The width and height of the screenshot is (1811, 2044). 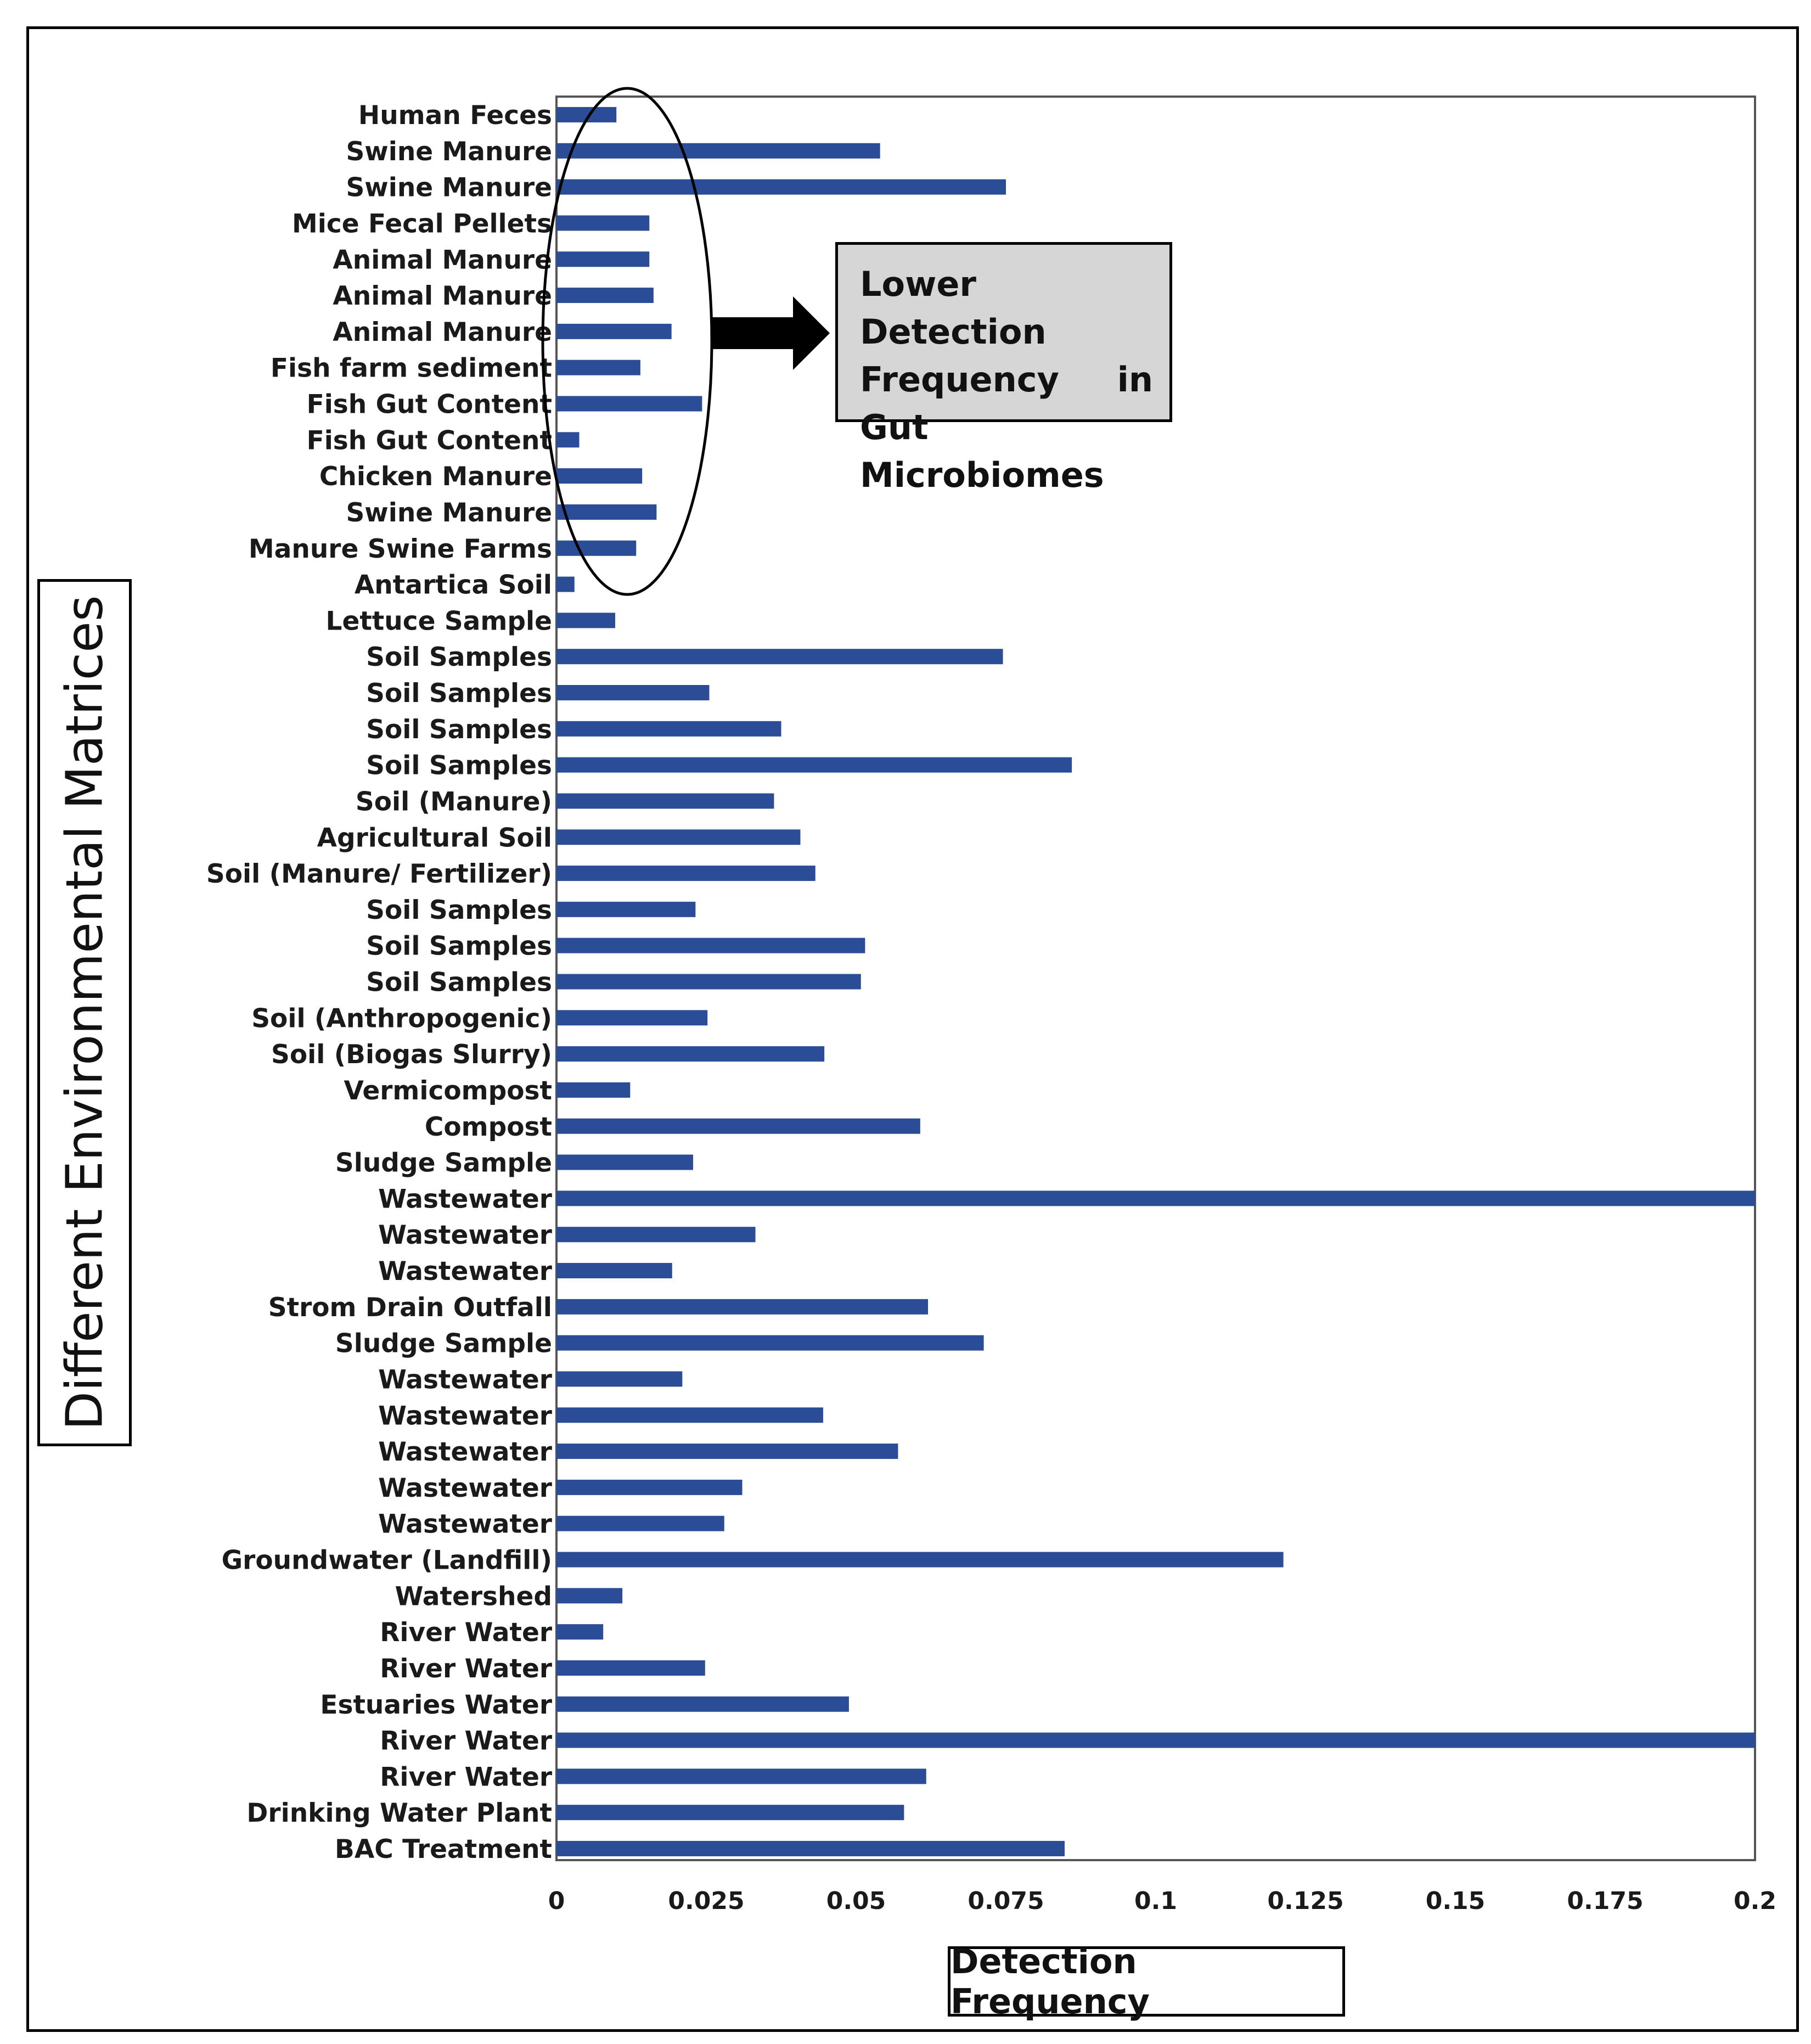 What do you see at coordinates (379, 874) in the screenshot?
I see `category-label: Soil (Manure/ Fertilizer)` at bounding box center [379, 874].